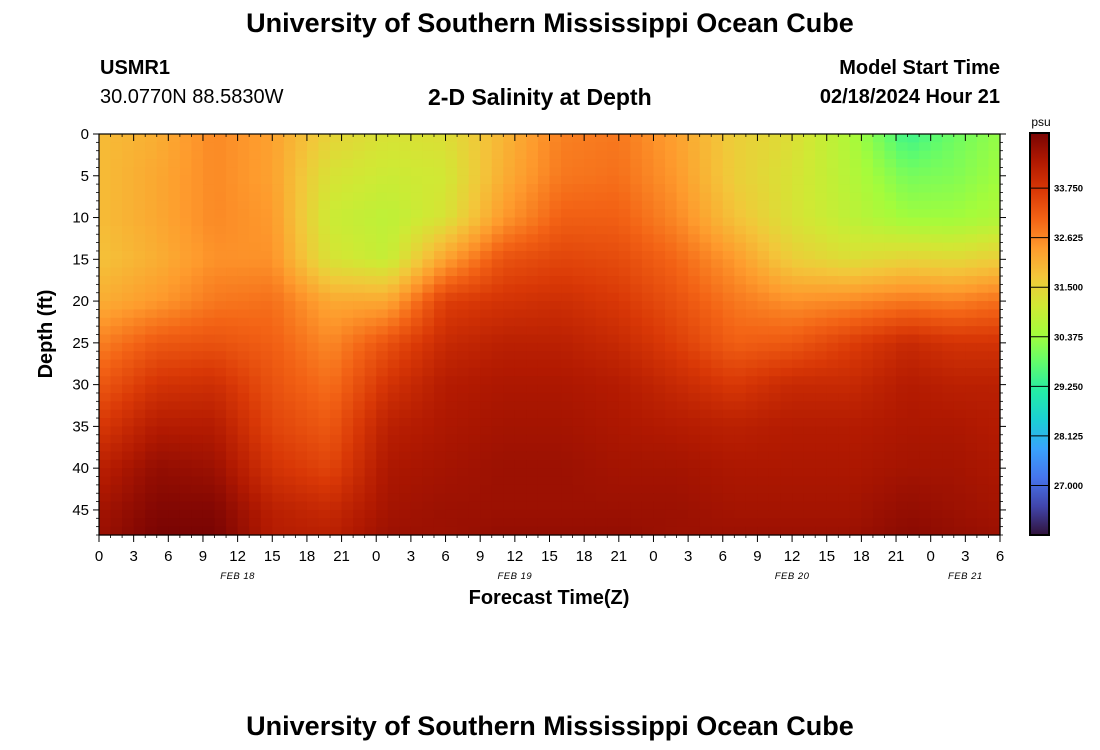  What do you see at coordinates (85, 176) in the screenshot?
I see `y-tick-label: 5` at bounding box center [85, 176].